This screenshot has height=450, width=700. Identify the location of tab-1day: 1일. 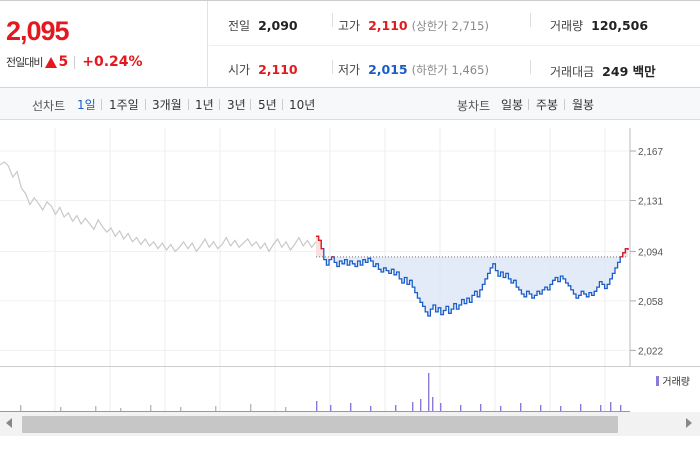
(86, 105).